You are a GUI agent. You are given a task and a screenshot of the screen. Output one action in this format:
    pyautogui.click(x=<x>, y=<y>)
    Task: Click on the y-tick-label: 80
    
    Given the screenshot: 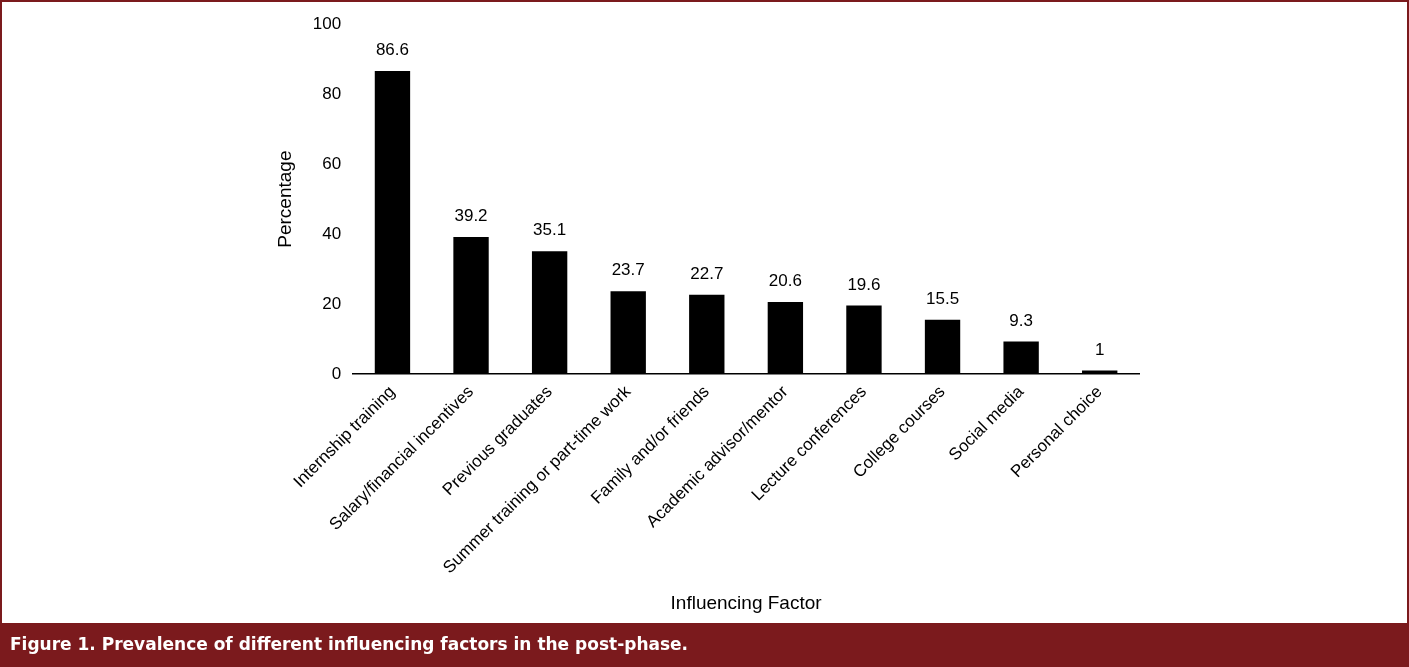 What is the action you would take?
    pyautogui.click(x=332, y=93)
    